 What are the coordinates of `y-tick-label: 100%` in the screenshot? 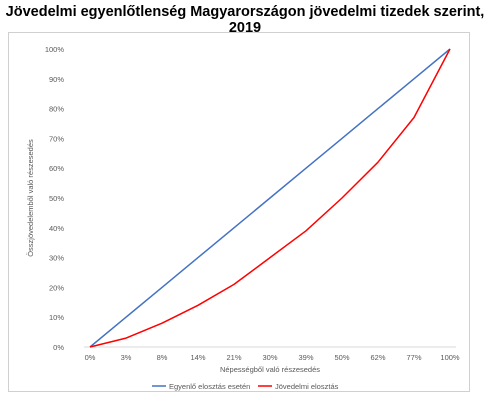 It's located at (55, 49).